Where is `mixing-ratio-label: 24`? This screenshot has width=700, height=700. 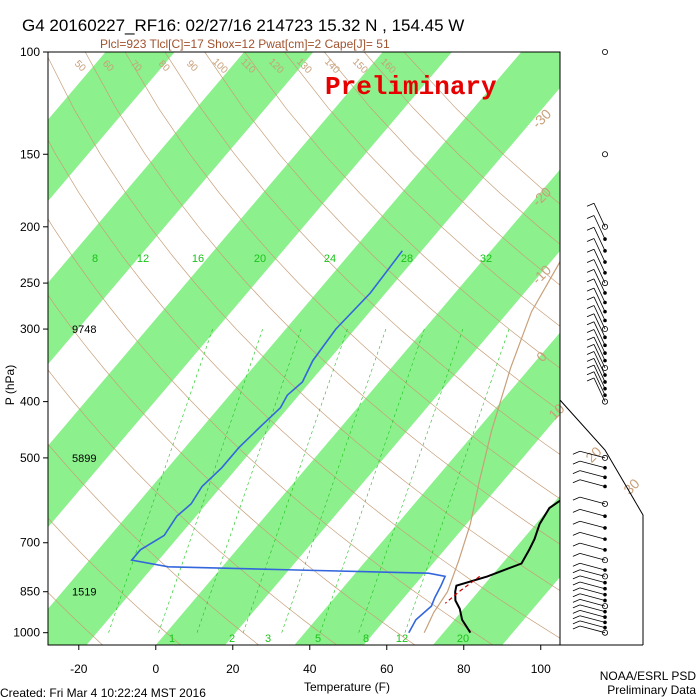
mixing-ratio-label: 24 is located at coordinates (330, 259).